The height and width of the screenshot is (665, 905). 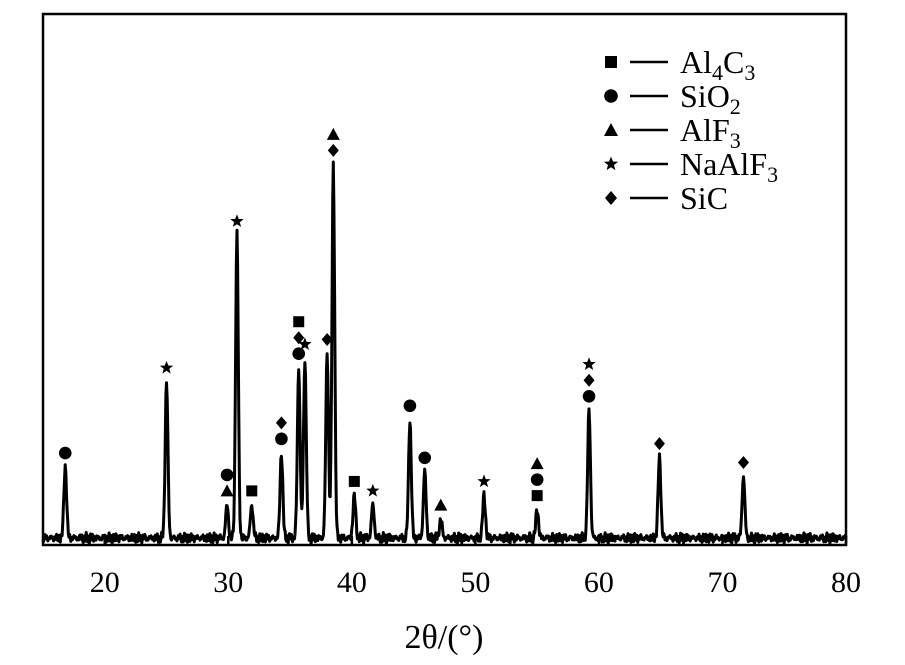 I want to click on x-tick-label: 50, so click(x=475, y=582).